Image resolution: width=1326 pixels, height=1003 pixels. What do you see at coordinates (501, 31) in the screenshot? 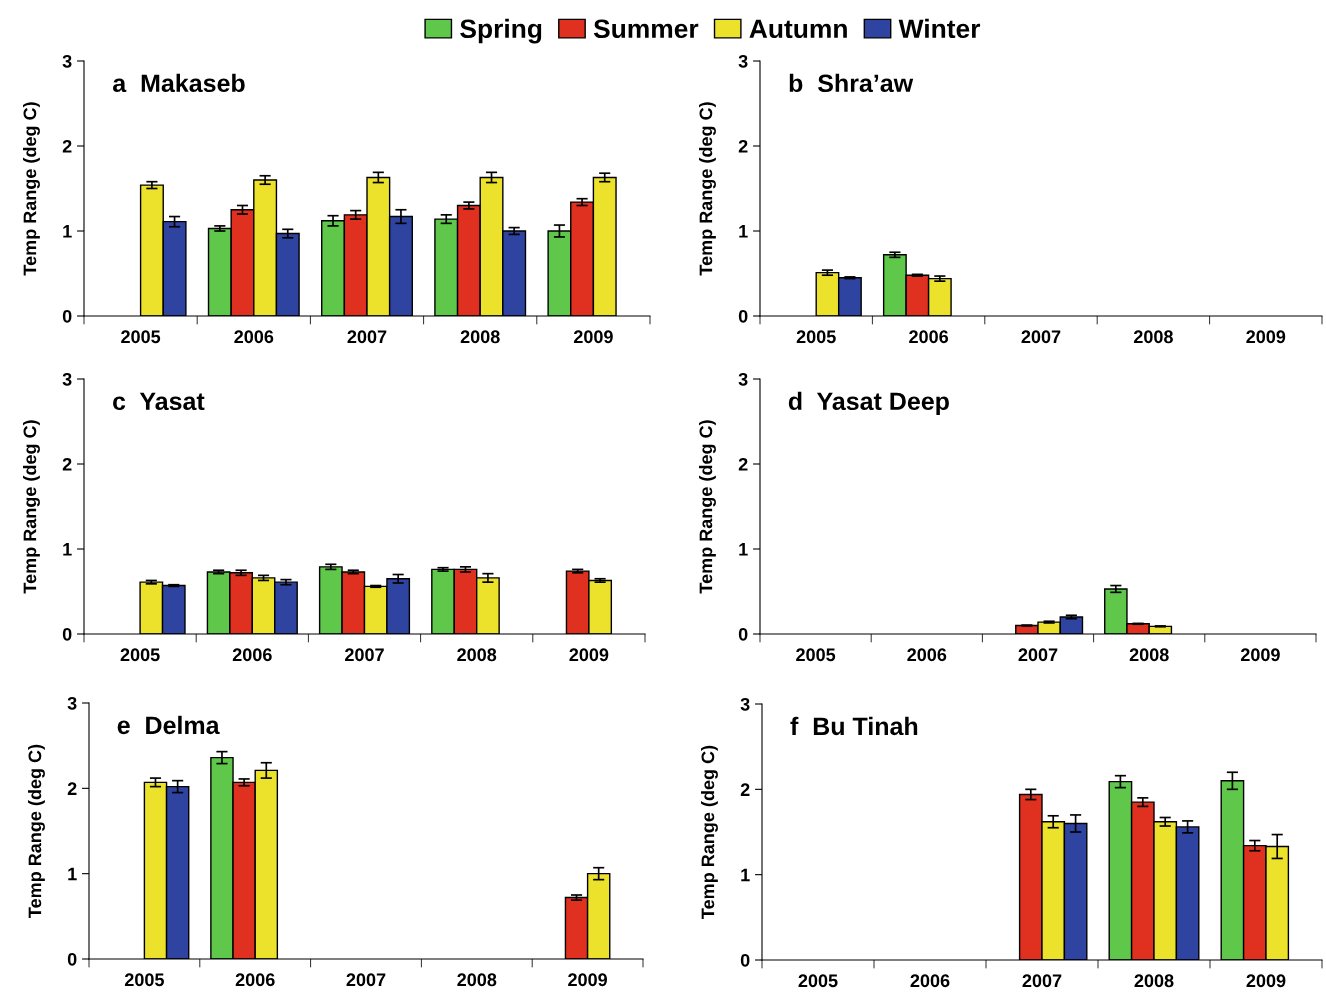
I see `legend-label: Spring` at bounding box center [501, 31].